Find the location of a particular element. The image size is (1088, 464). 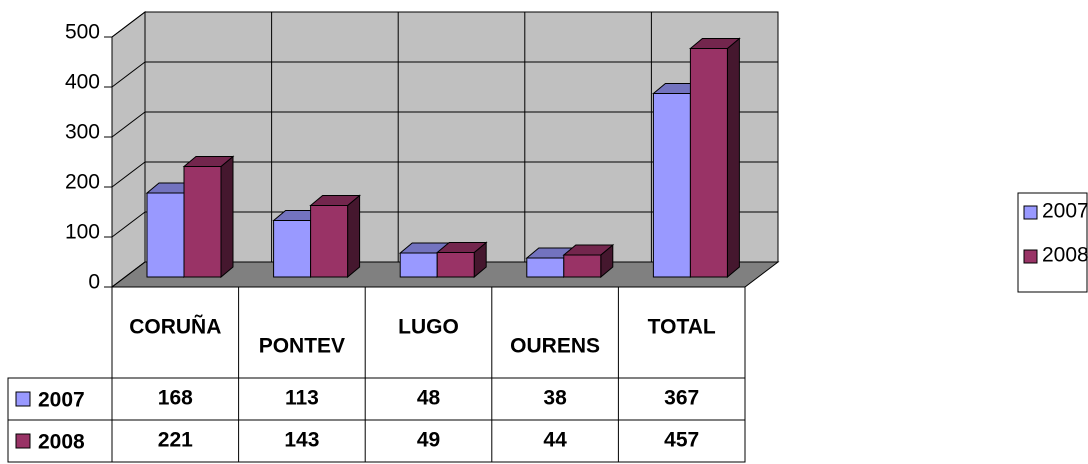

y-tick-label: 0 is located at coordinates (94, 282).